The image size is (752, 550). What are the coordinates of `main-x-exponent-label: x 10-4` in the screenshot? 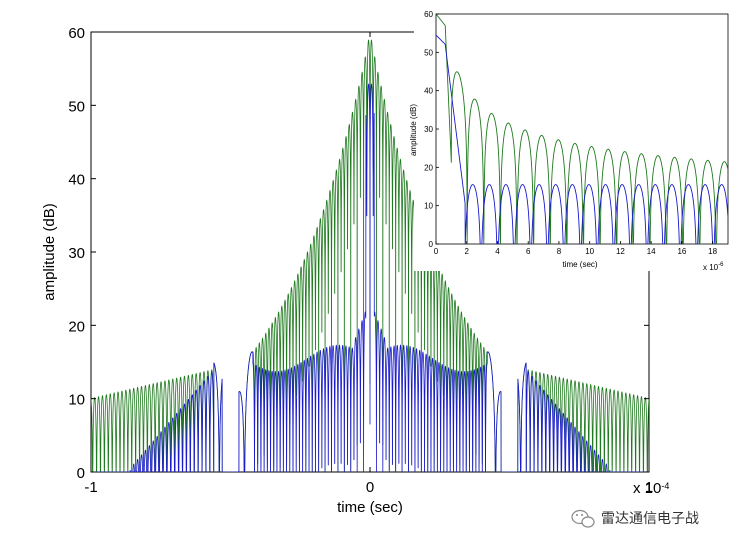 It's located at (651, 488).